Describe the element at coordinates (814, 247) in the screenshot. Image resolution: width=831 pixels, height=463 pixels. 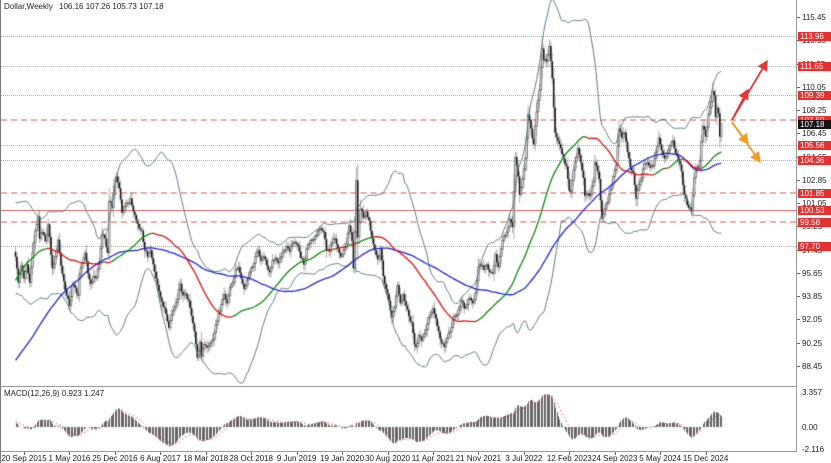
I see `price-level-badge-97.70: 97.70` at that location.